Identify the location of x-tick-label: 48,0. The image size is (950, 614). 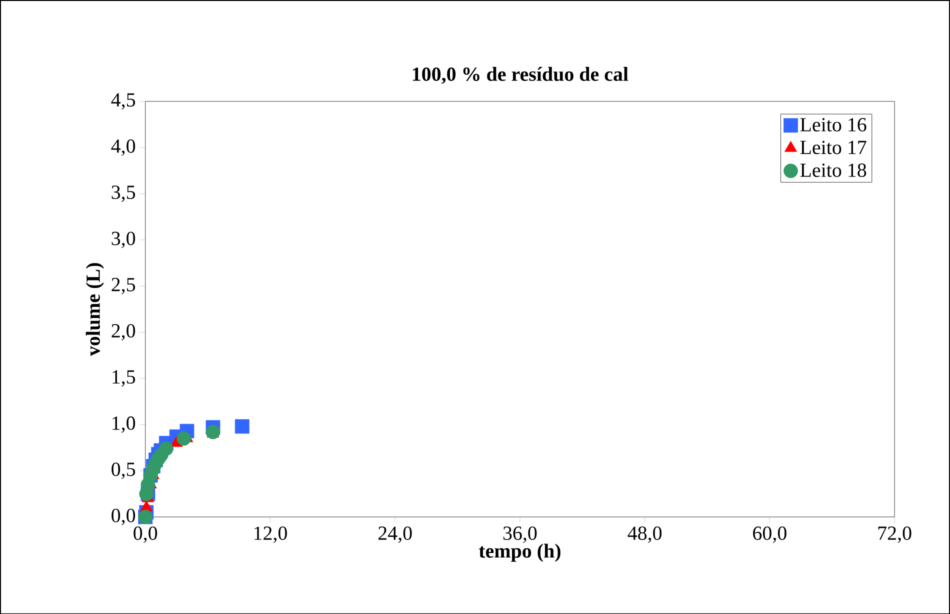
(645, 534).